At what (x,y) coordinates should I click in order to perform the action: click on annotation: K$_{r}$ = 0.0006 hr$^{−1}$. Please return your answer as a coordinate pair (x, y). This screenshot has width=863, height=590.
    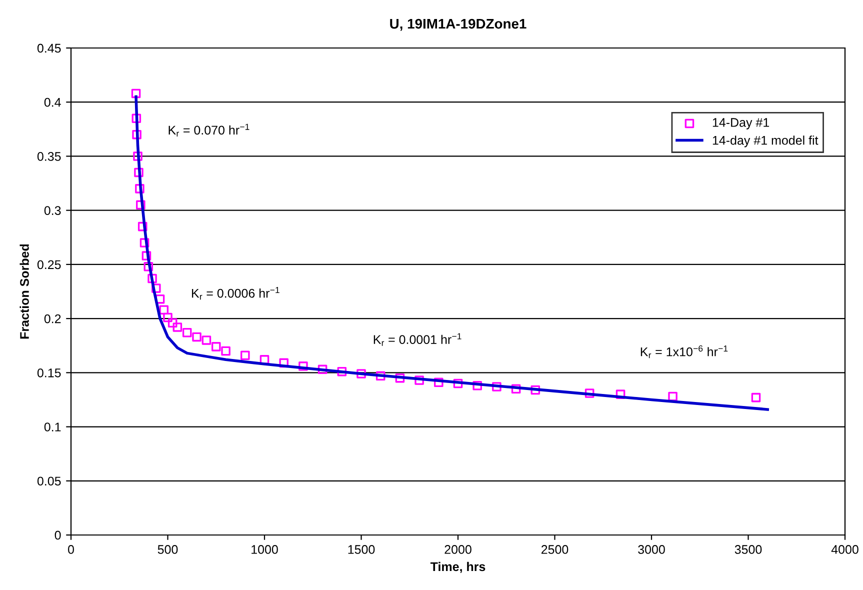
    Looking at the image, I should click on (236, 293).